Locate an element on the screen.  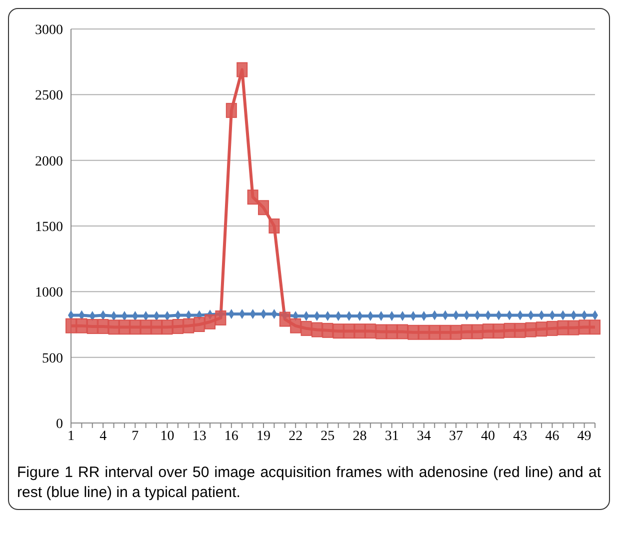
x-tick-label: 10 is located at coordinates (167, 436).